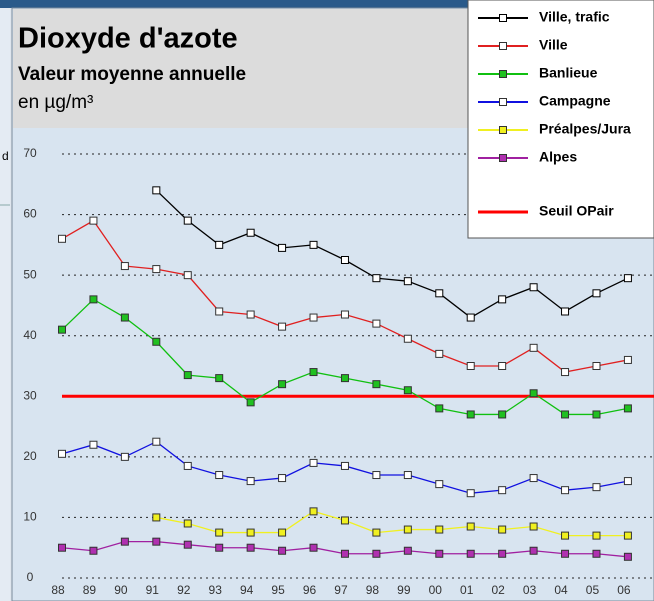 The height and width of the screenshot is (601, 654). I want to click on y-tick-label: 70, so click(30, 153).